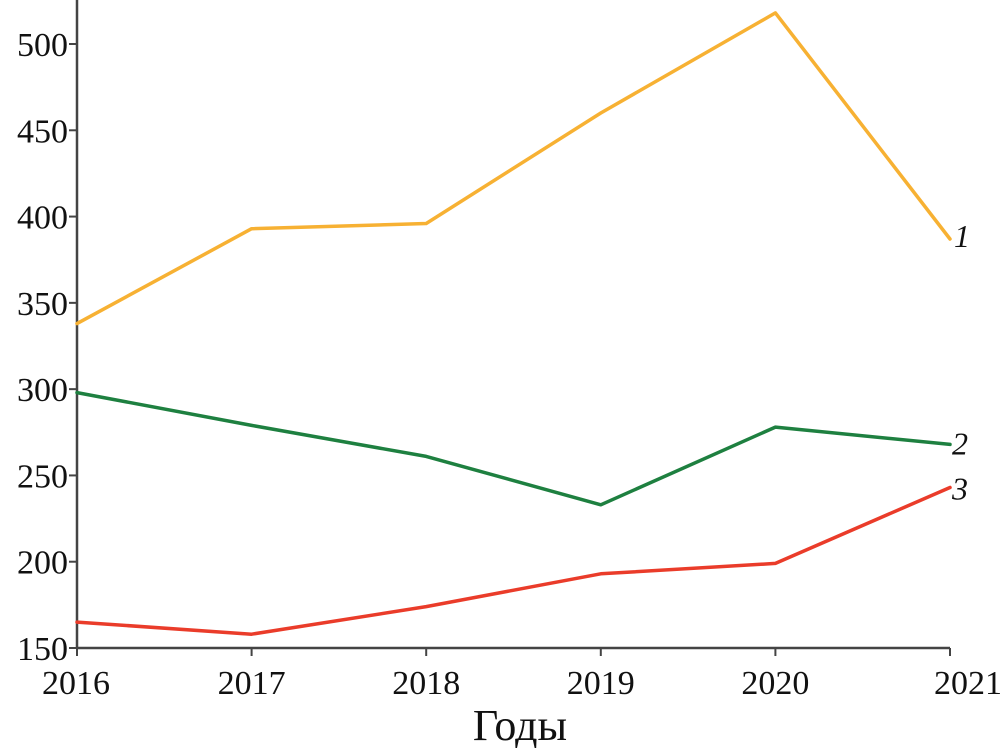 The width and height of the screenshot is (1004, 748). I want to click on series-label-2: 2, so click(960, 443).